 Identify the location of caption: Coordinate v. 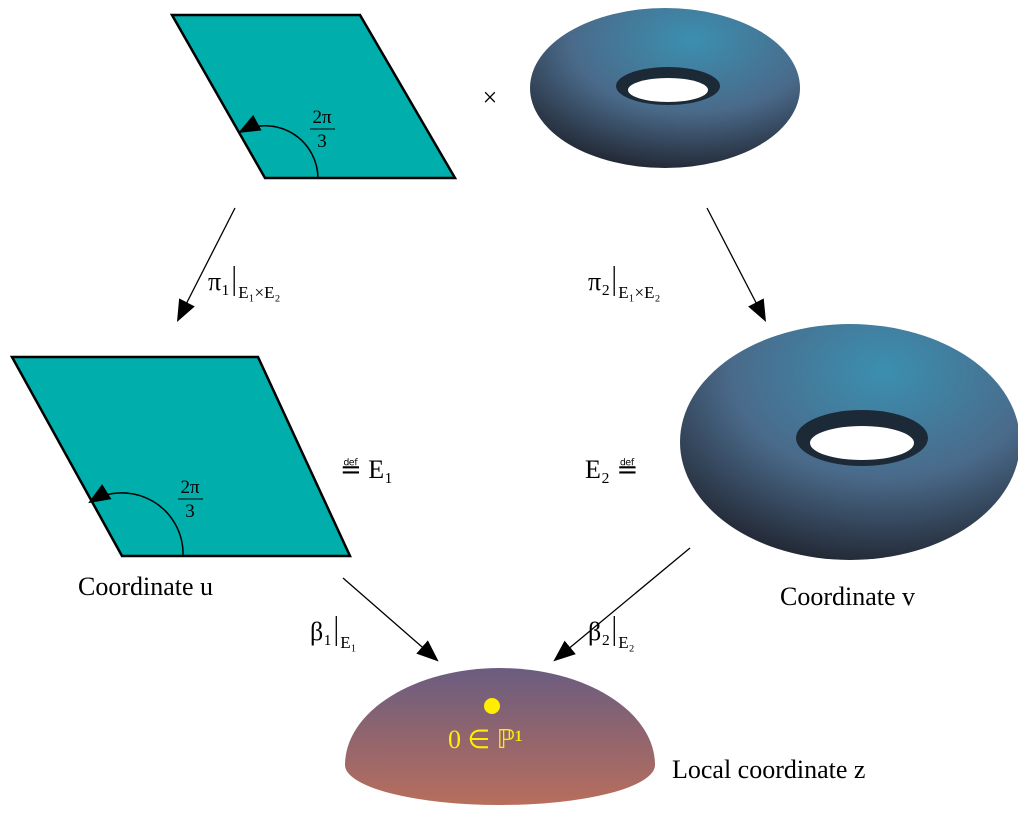
(847, 596).